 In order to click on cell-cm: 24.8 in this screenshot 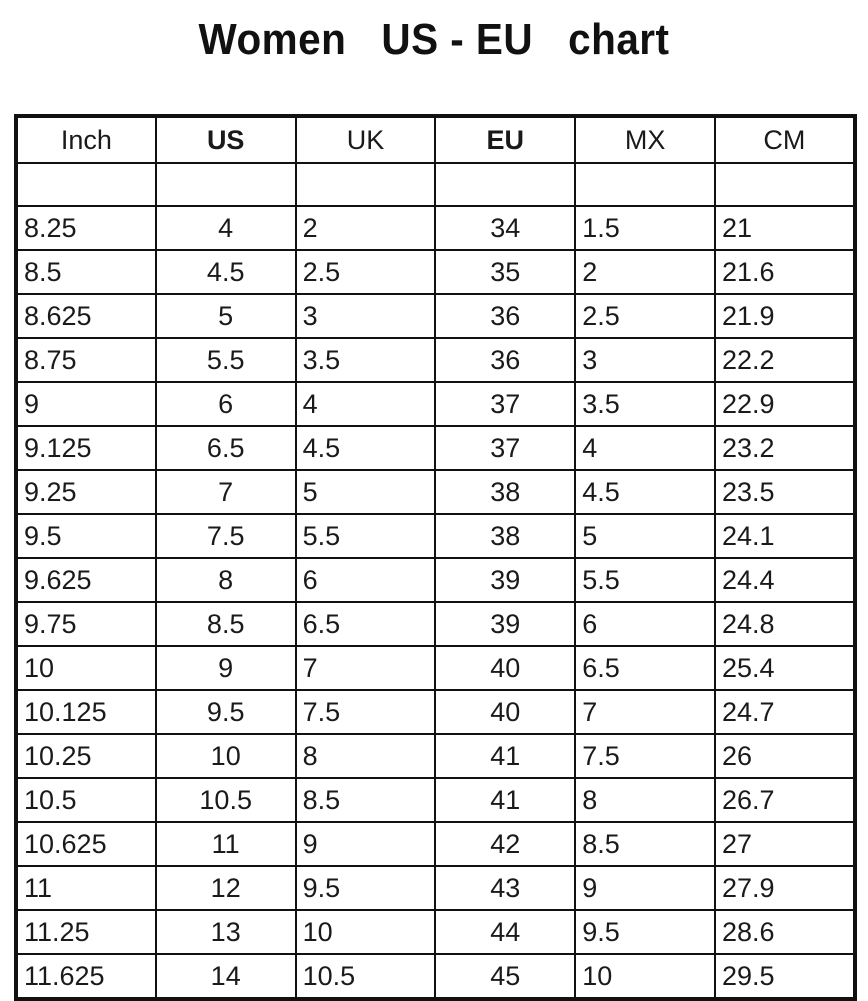, I will do `click(784, 624)`.